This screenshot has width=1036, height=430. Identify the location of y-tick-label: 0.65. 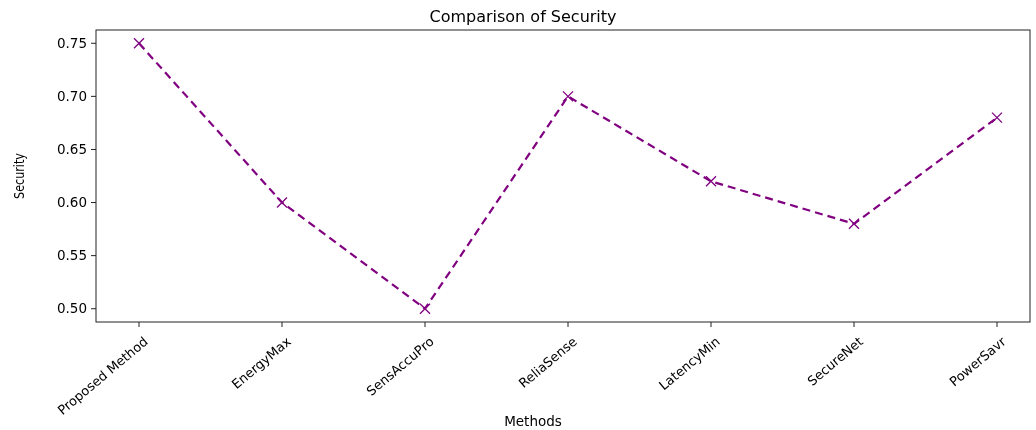
(71, 149).